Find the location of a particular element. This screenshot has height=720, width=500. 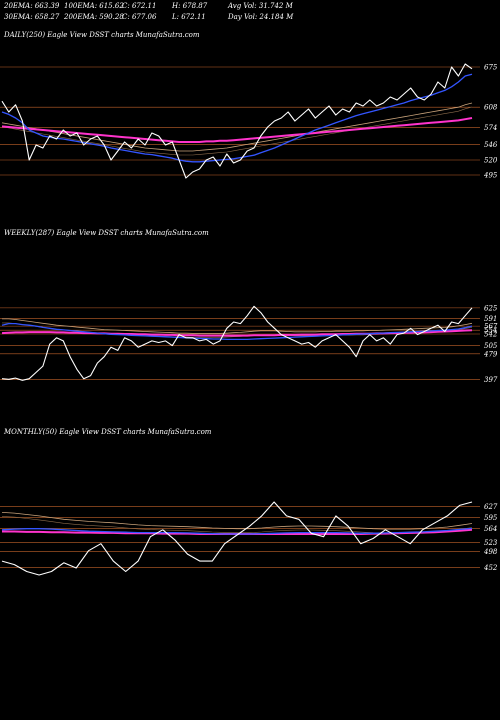

header-30ema: 30EMA: 658.27 is located at coordinates (32, 17).